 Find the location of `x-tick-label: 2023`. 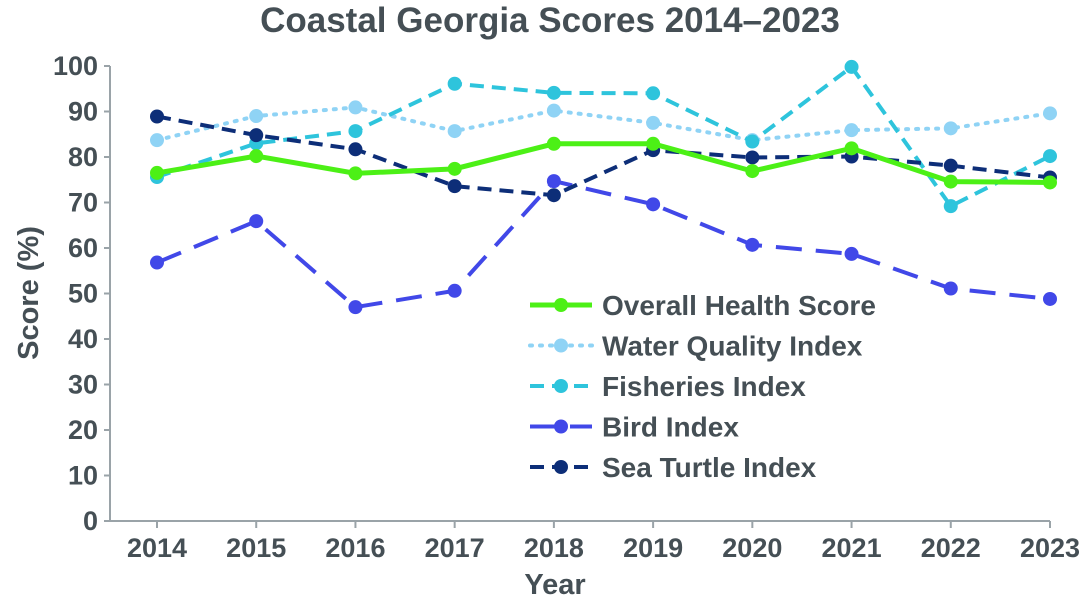

x-tick-label: 2023 is located at coordinates (1050, 548).